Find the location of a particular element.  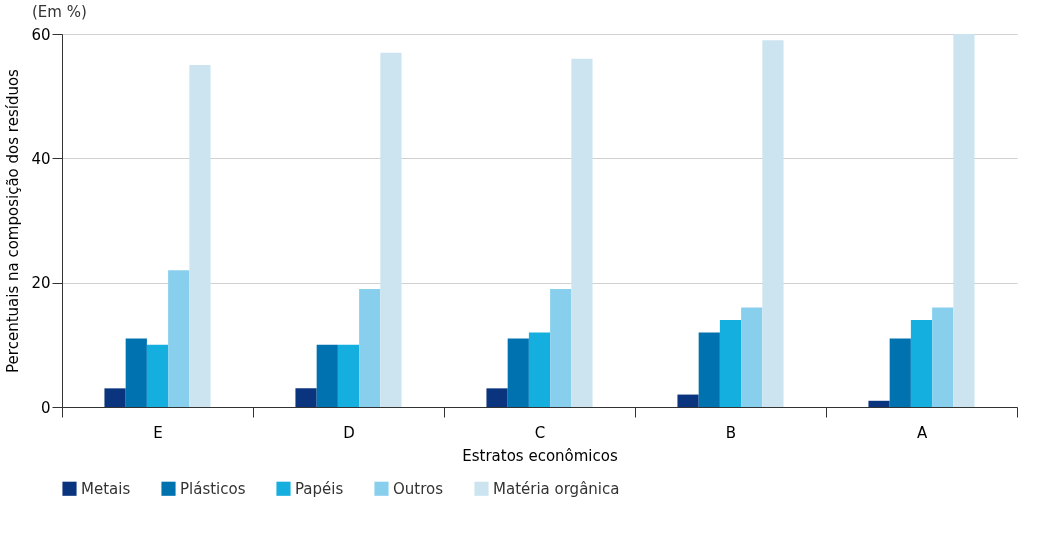

legend-label: Metais is located at coordinates (106, 488).